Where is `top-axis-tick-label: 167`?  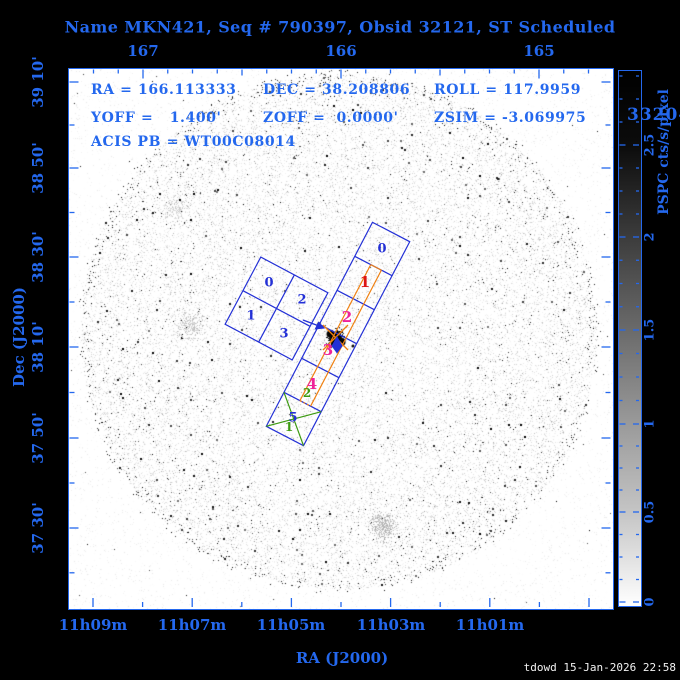 top-axis-tick-label: 167 is located at coordinates (143, 51).